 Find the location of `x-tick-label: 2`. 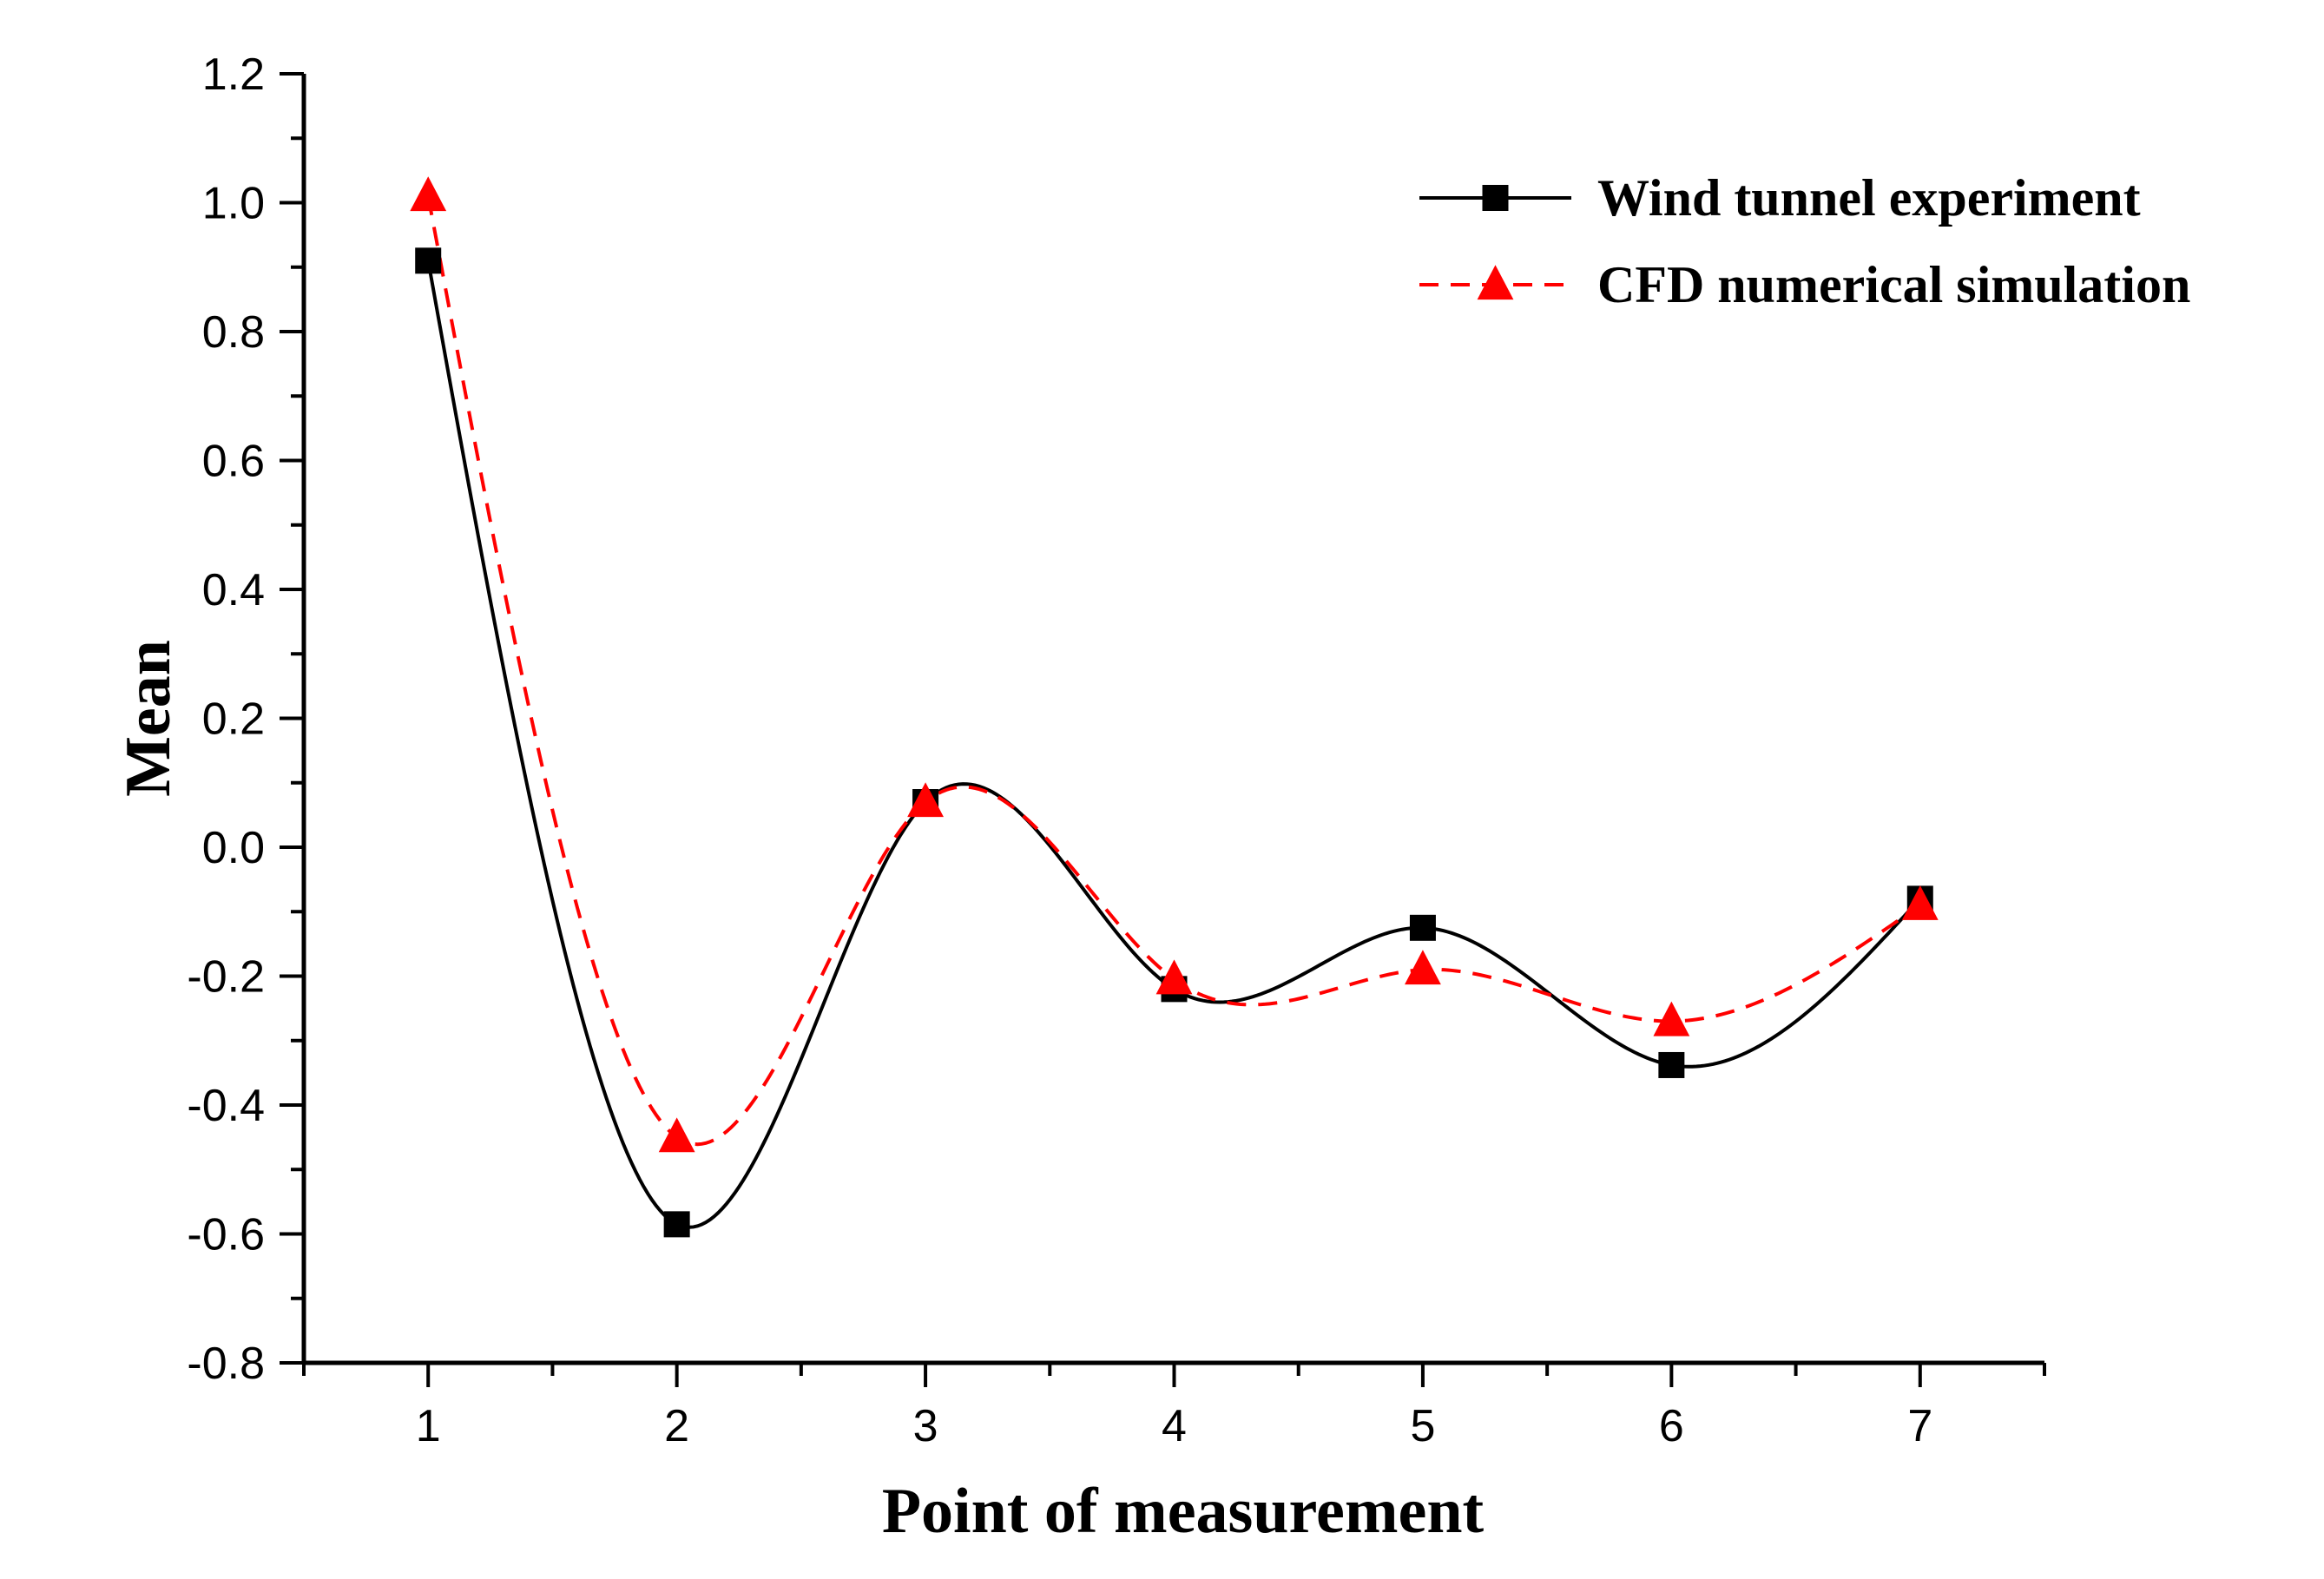

x-tick-label: 2 is located at coordinates (677, 1426).